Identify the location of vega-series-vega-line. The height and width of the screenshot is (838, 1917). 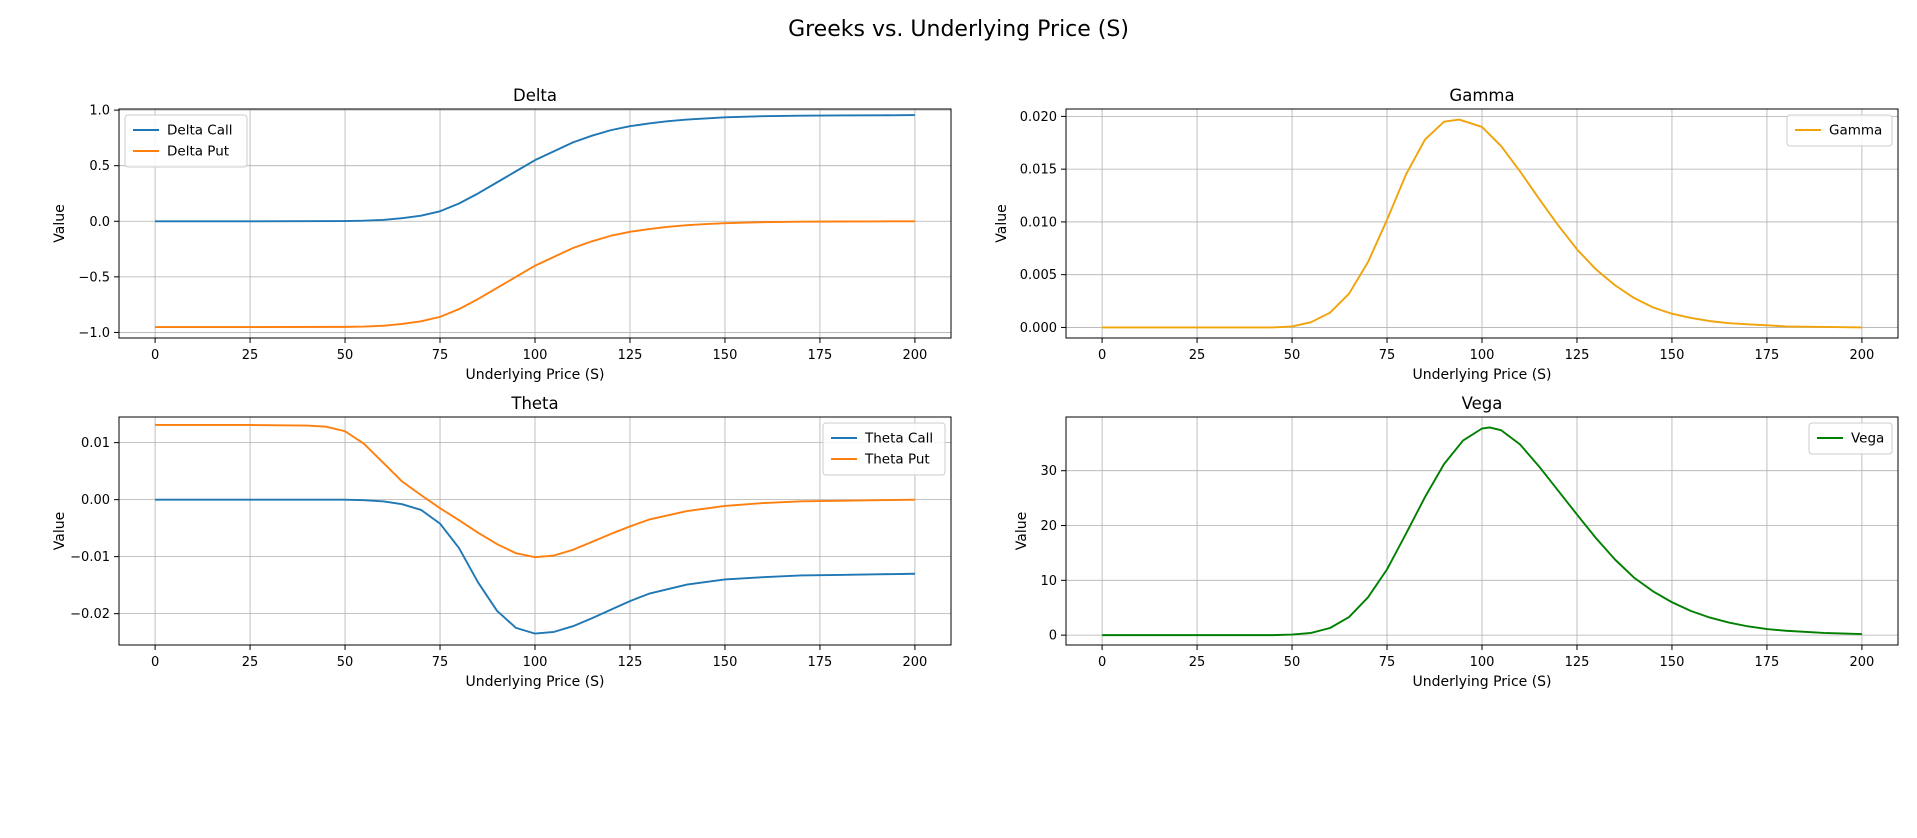
(1482, 531).